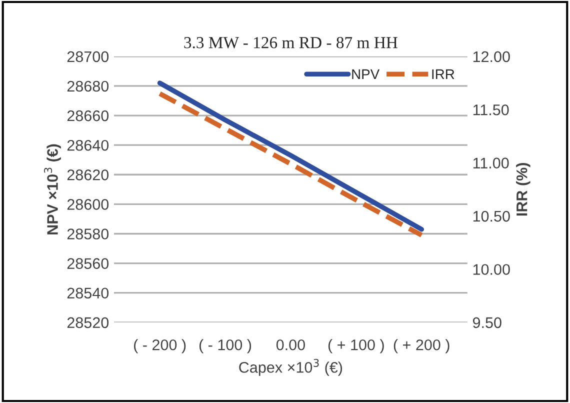  What do you see at coordinates (366, 74) in the screenshot?
I see `legend-label: NPV` at bounding box center [366, 74].